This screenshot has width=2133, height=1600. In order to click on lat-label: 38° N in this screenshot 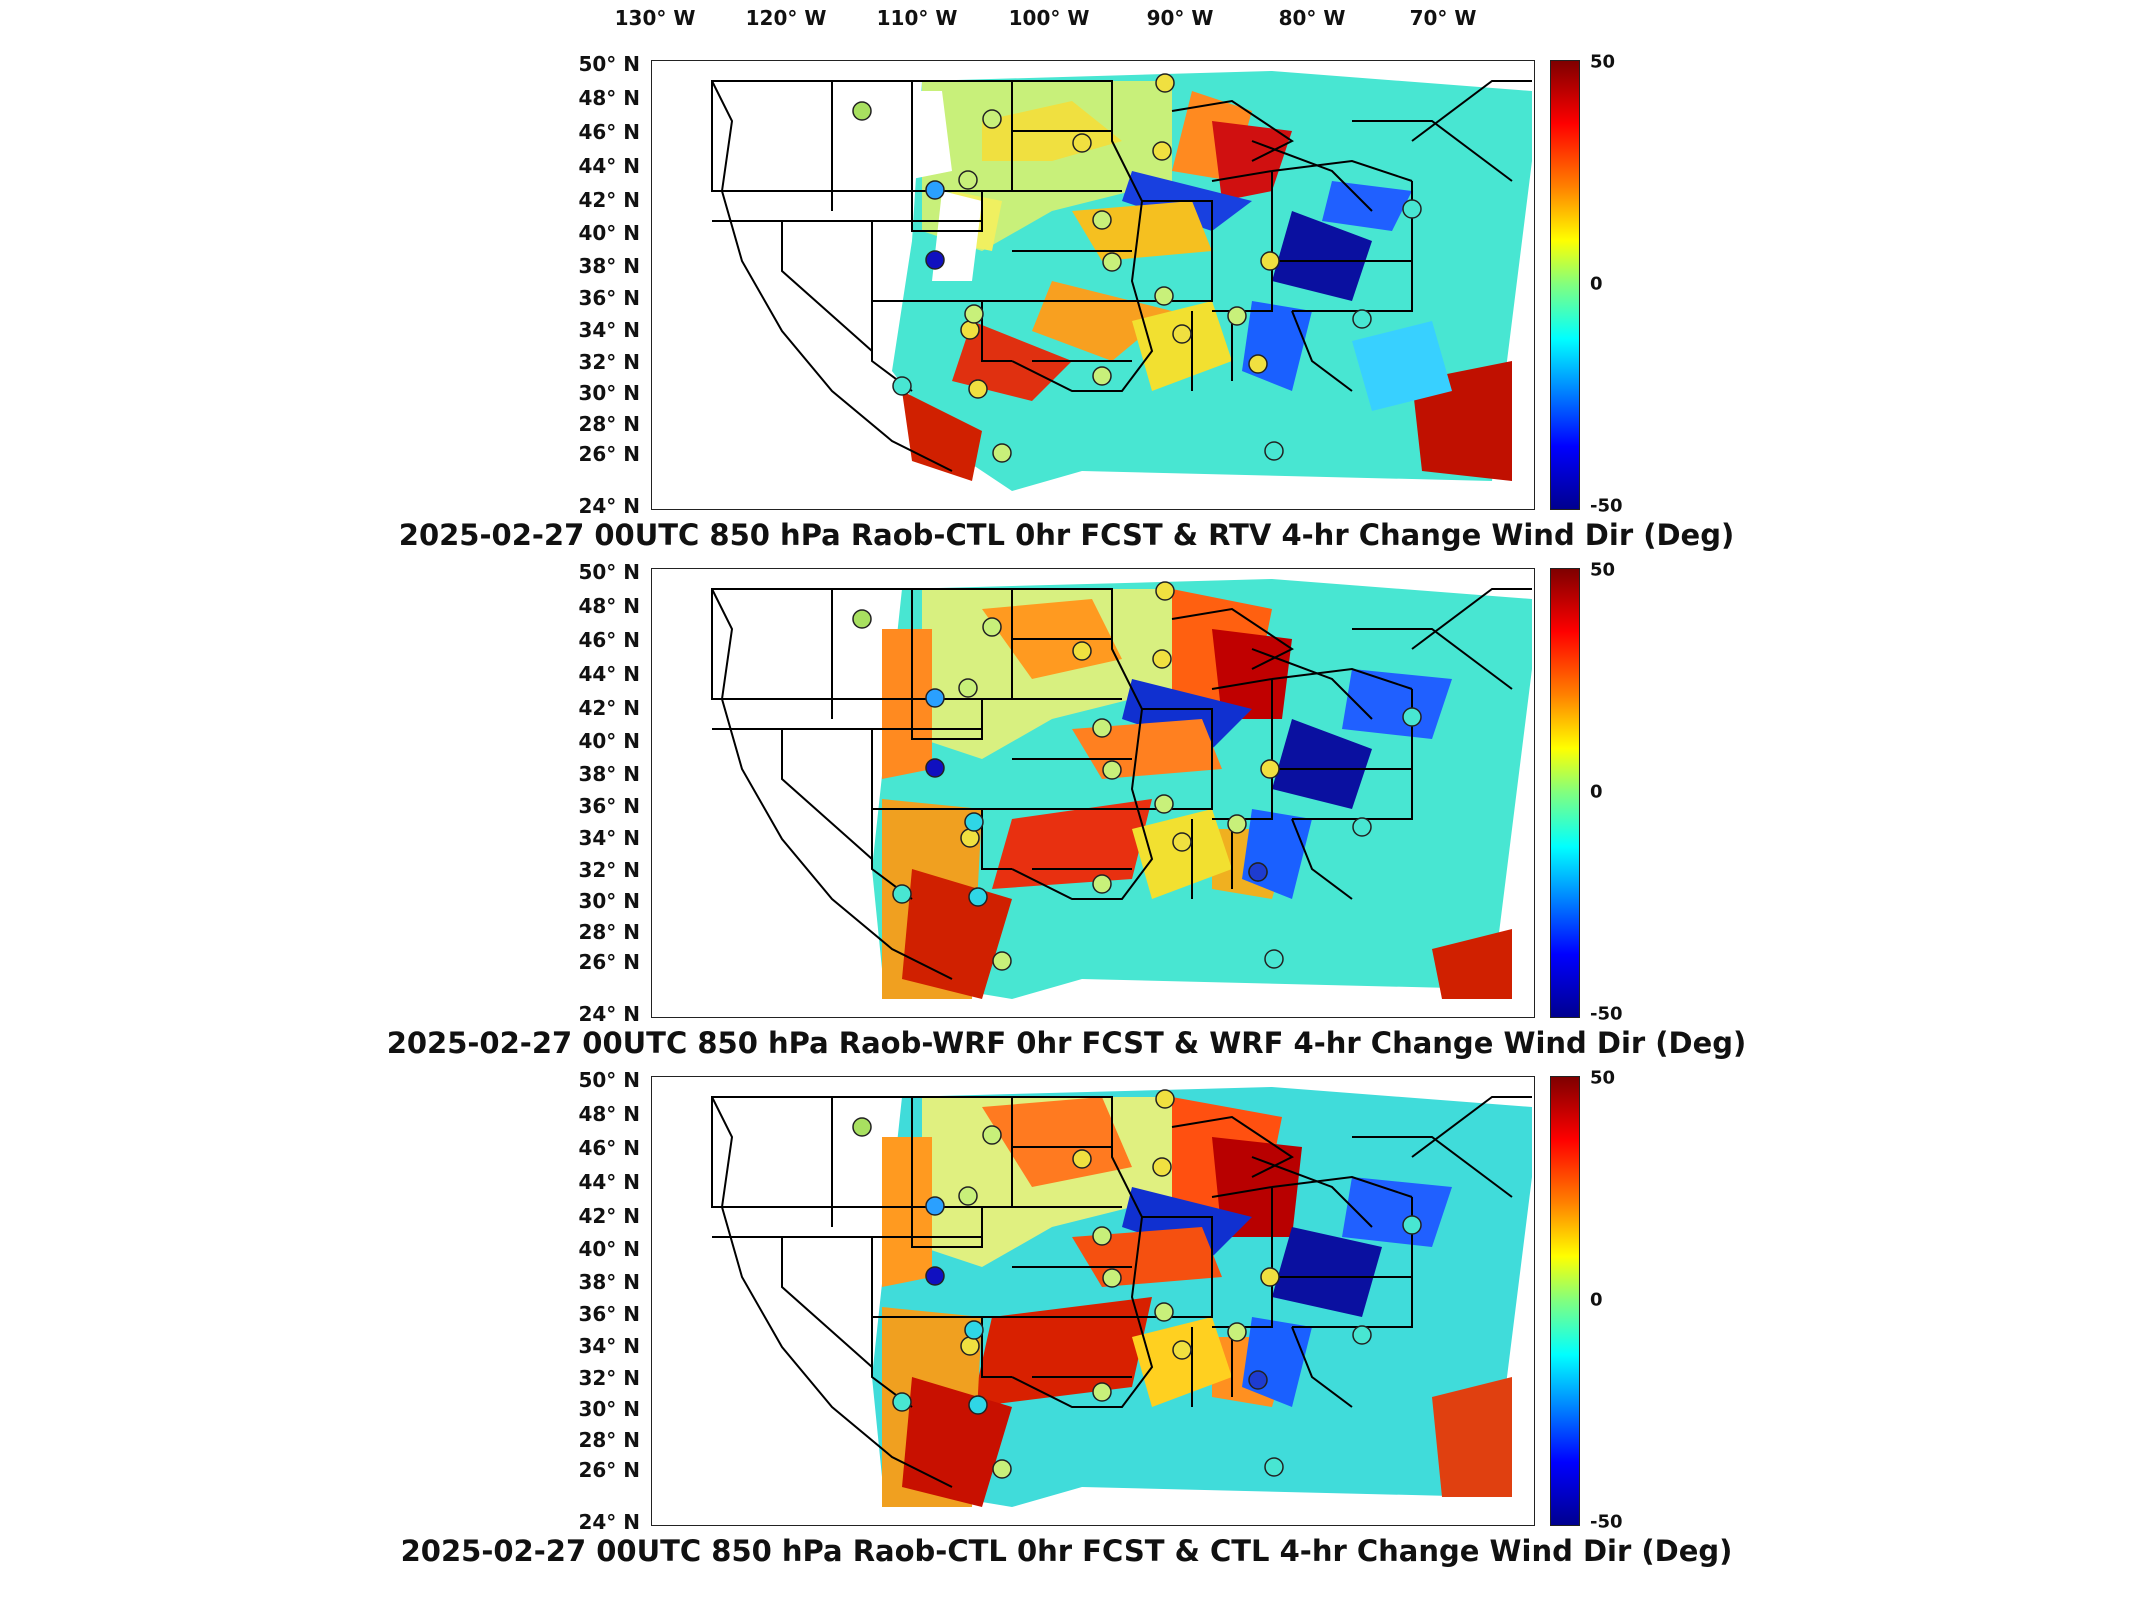, I will do `click(609, 1282)`.